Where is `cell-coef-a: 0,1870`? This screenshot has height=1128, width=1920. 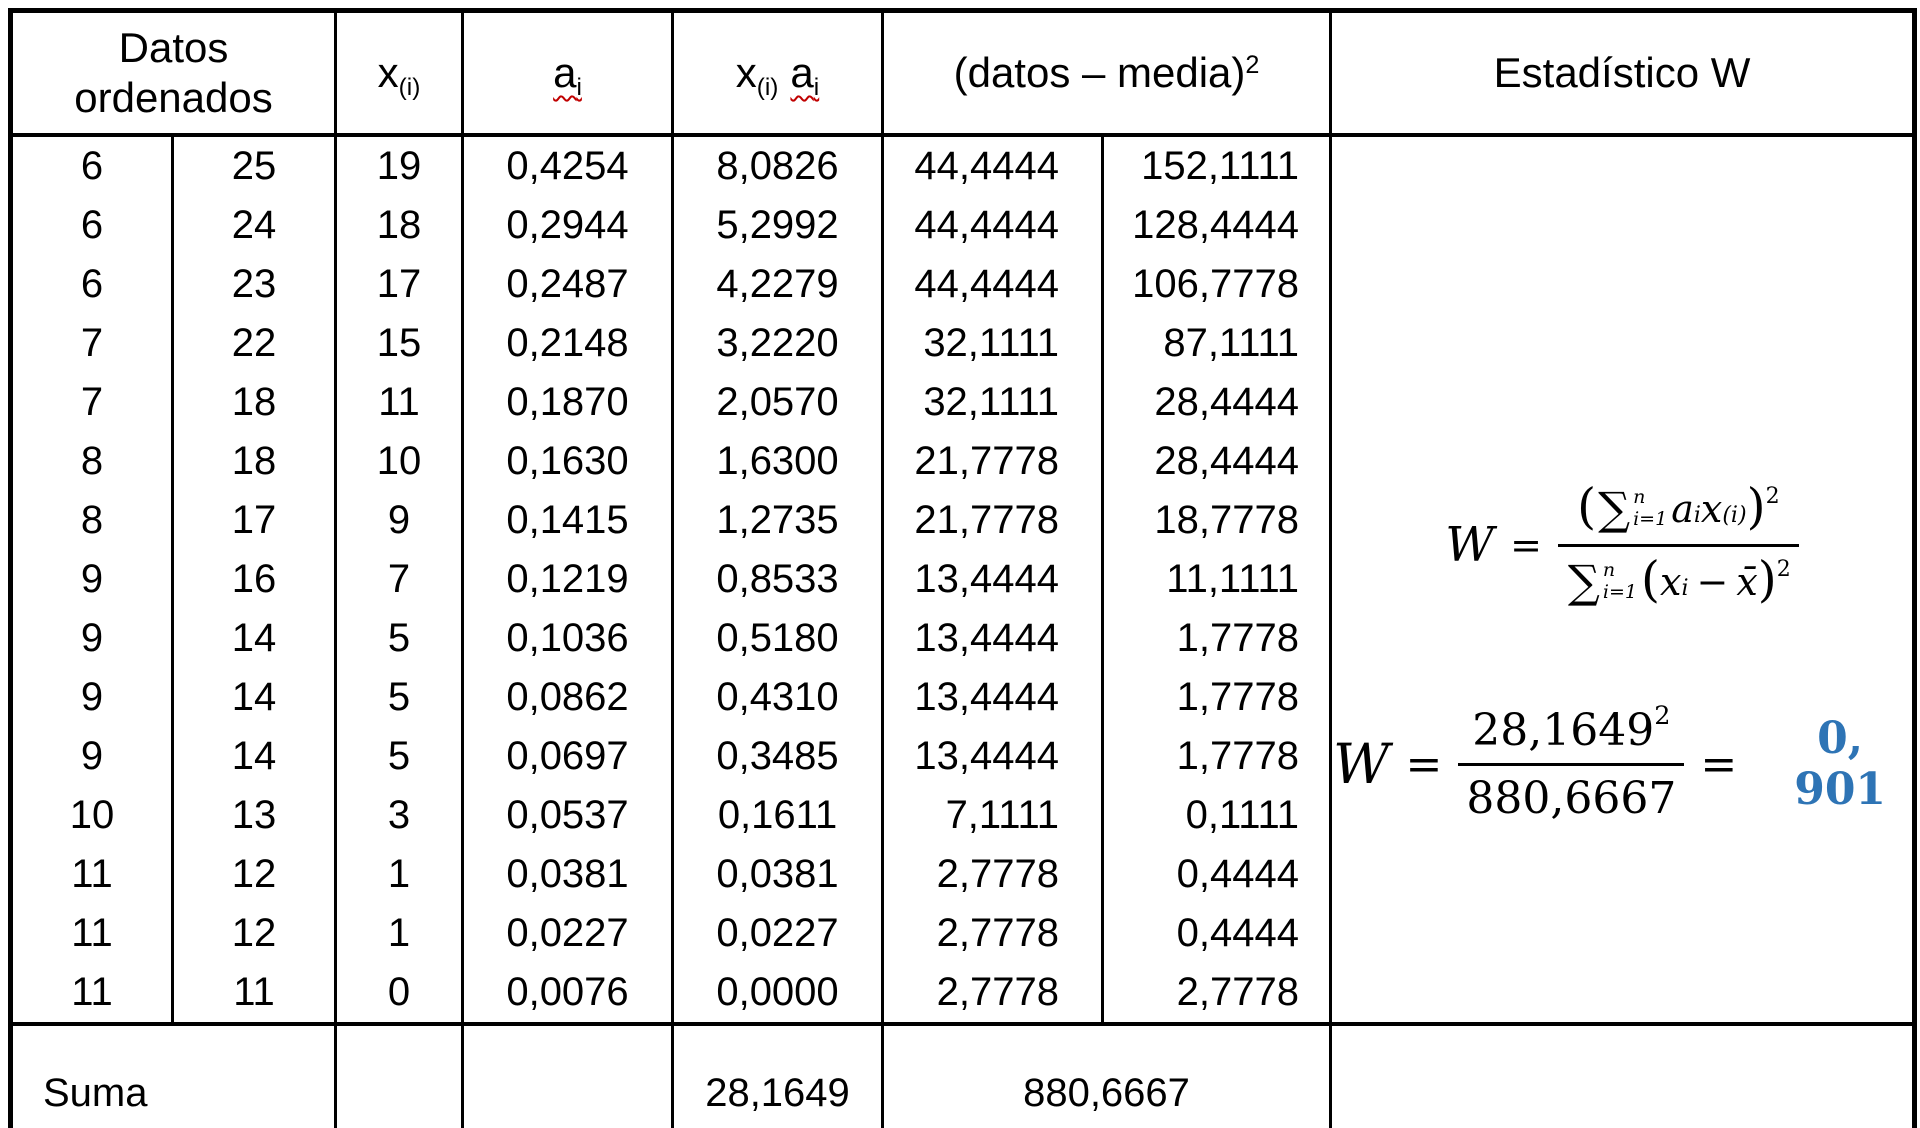 cell-coef-a: 0,1870 is located at coordinates (567, 402).